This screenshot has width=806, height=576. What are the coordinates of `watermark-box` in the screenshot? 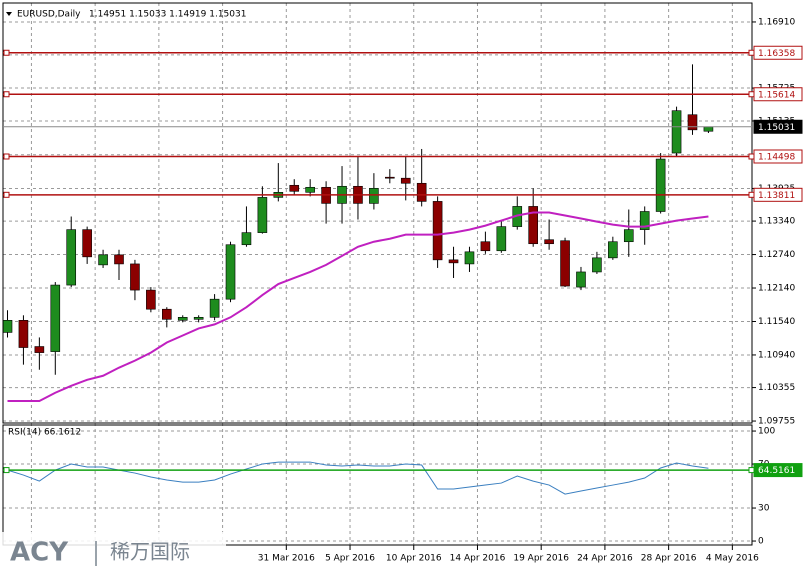 It's located at (113, 554).